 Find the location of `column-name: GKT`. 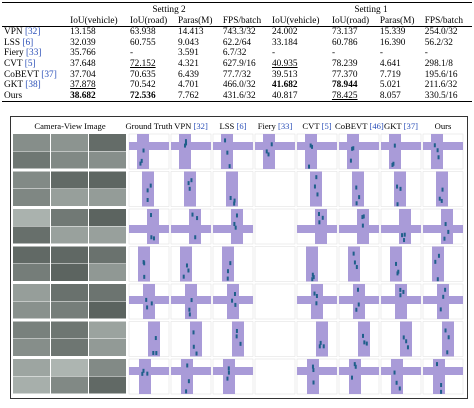

column-name: GKT is located at coordinates (393, 126).